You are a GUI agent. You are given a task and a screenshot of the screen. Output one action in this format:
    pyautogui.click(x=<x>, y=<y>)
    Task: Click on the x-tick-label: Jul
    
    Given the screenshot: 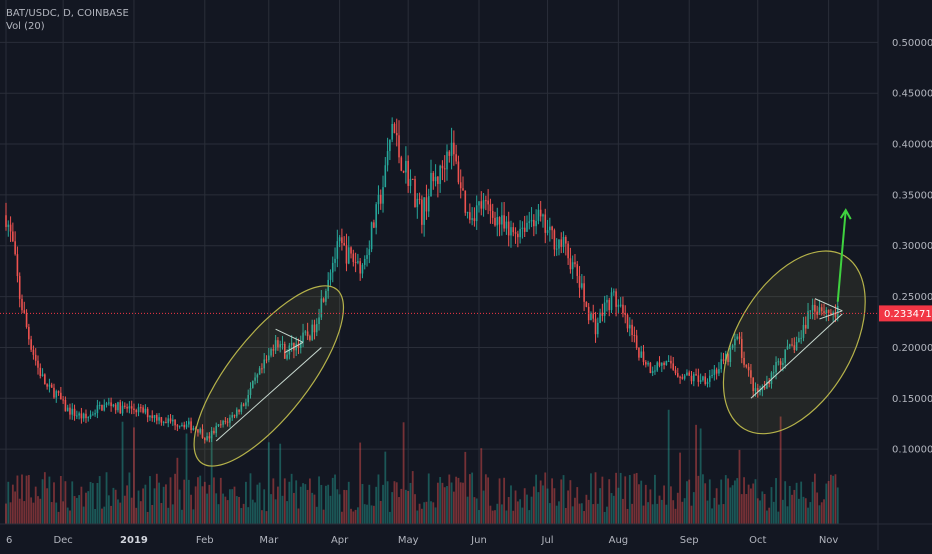 What is the action you would take?
    pyautogui.click(x=547, y=540)
    